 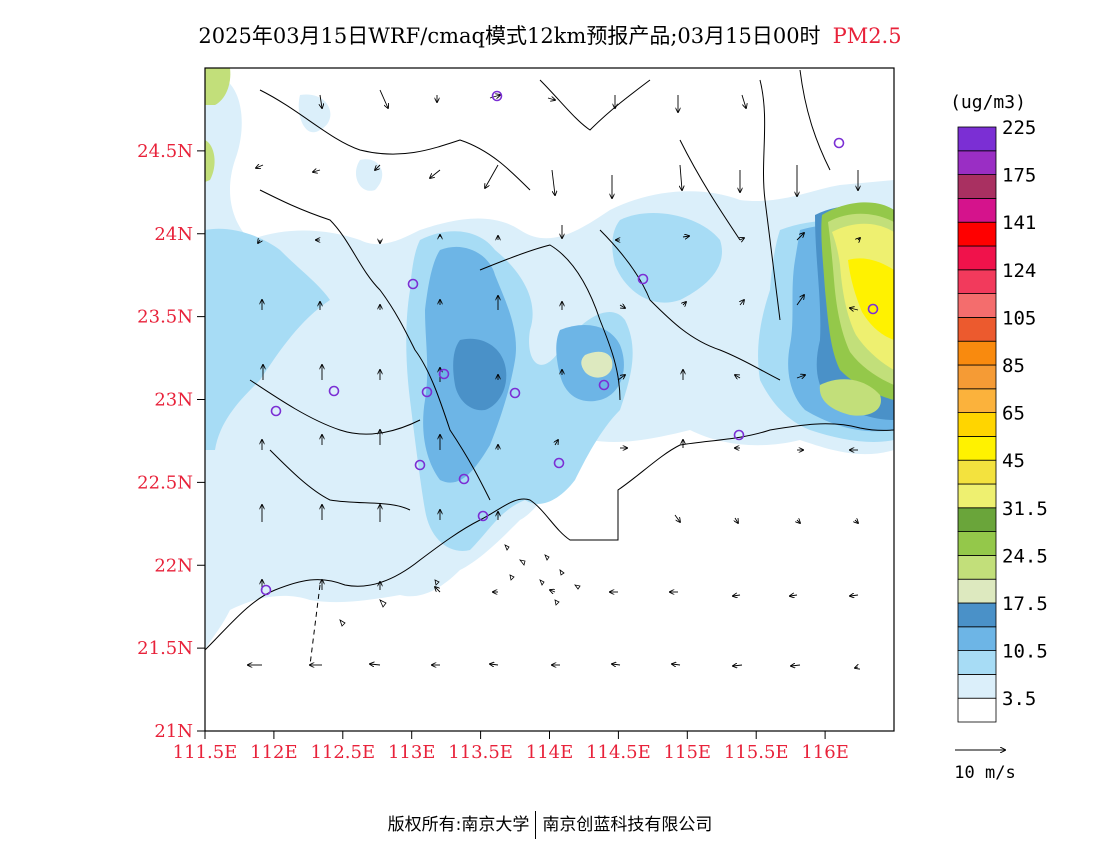 I want to click on colorbar-label: 65, so click(x=1013, y=414).